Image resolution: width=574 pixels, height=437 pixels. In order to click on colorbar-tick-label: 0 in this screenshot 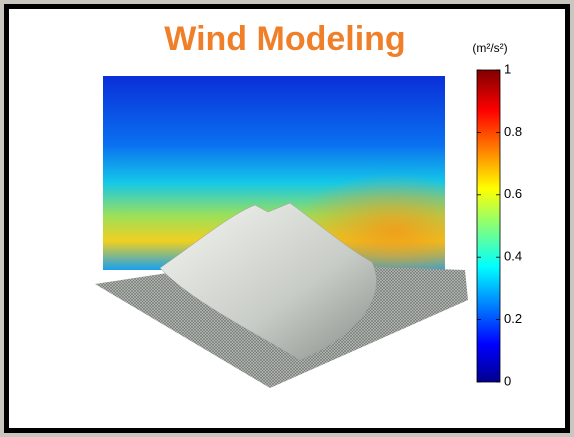, I will do `click(507, 380)`.